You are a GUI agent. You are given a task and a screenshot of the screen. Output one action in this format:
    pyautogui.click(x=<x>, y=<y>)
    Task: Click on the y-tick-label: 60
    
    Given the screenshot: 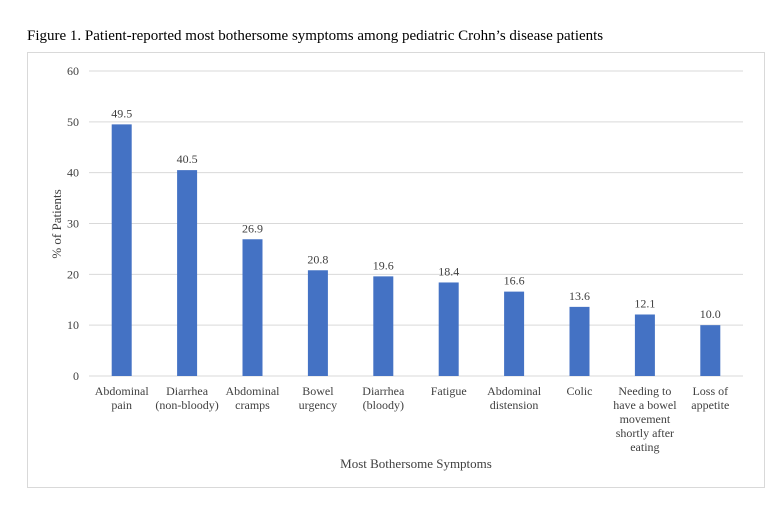 What is the action you would take?
    pyautogui.click(x=73, y=71)
    